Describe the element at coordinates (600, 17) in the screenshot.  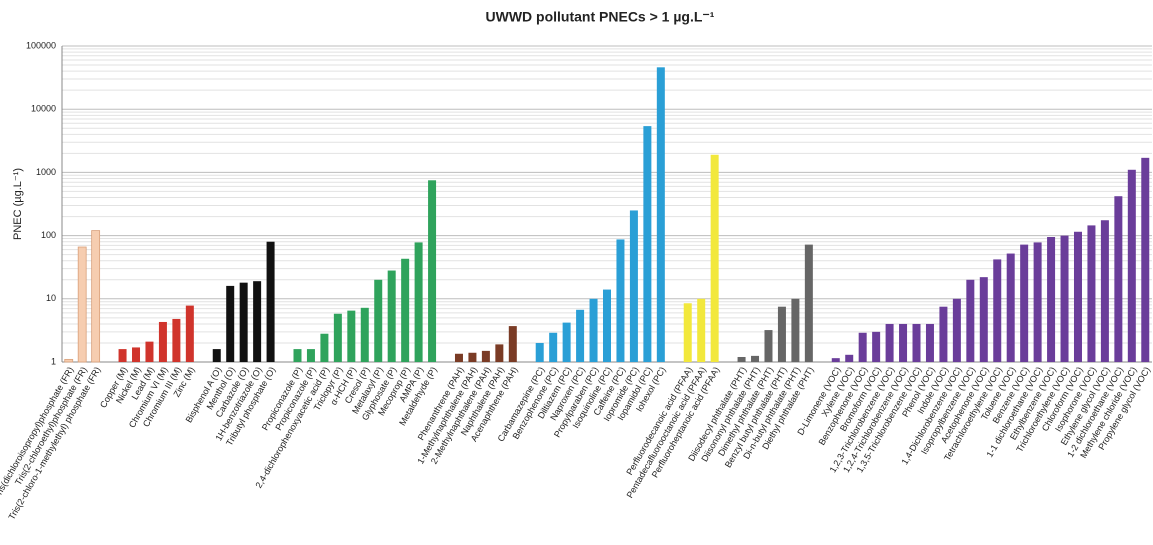
I see `chart-title: UWWD pollutant PNECs > 1 µg.L⁻¹` at that location.